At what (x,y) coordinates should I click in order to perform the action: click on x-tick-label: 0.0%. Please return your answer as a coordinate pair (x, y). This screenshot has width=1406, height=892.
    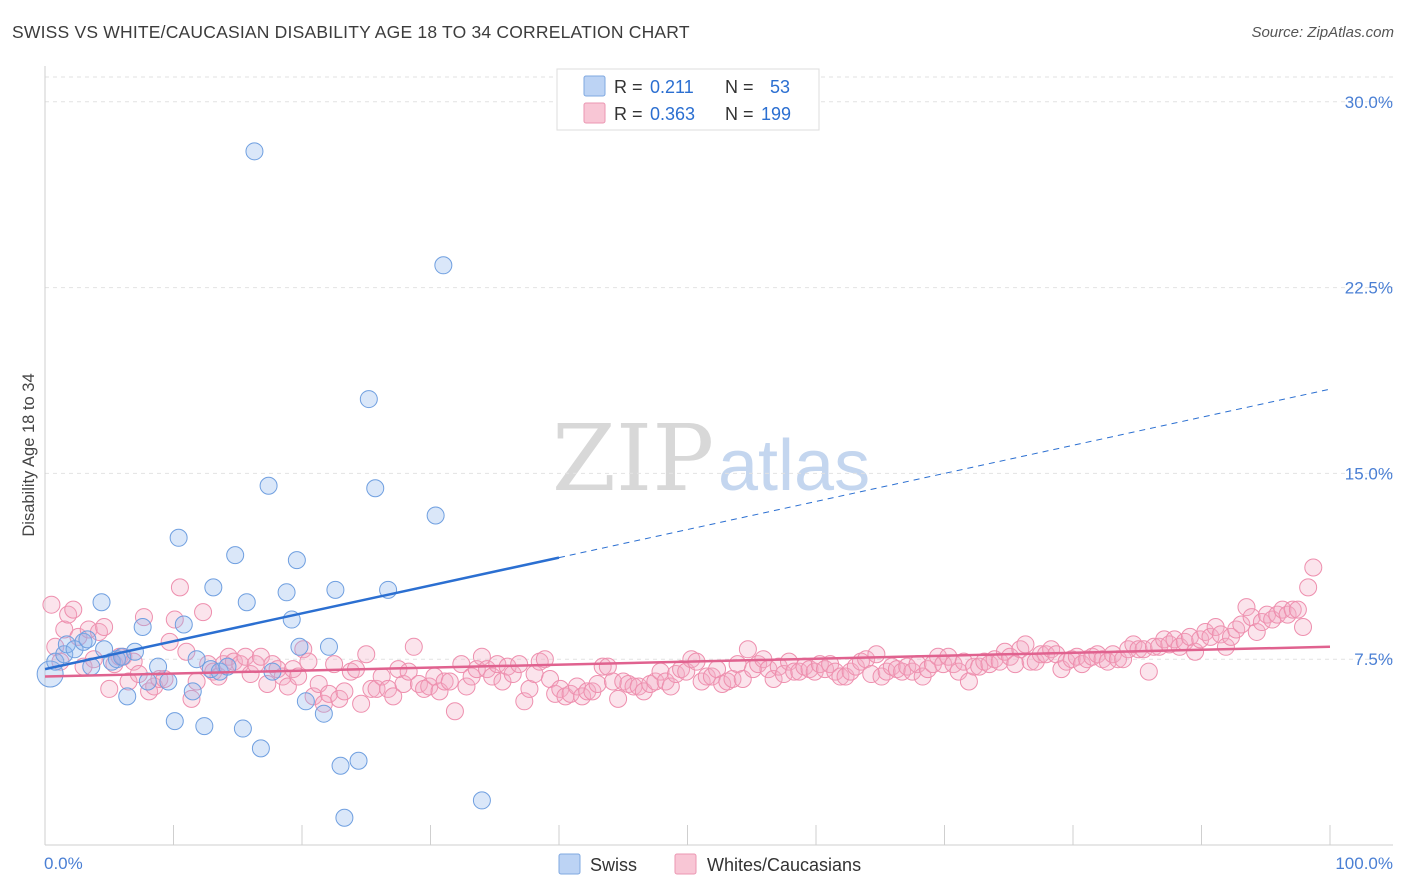
    Looking at the image, I should click on (63, 863).